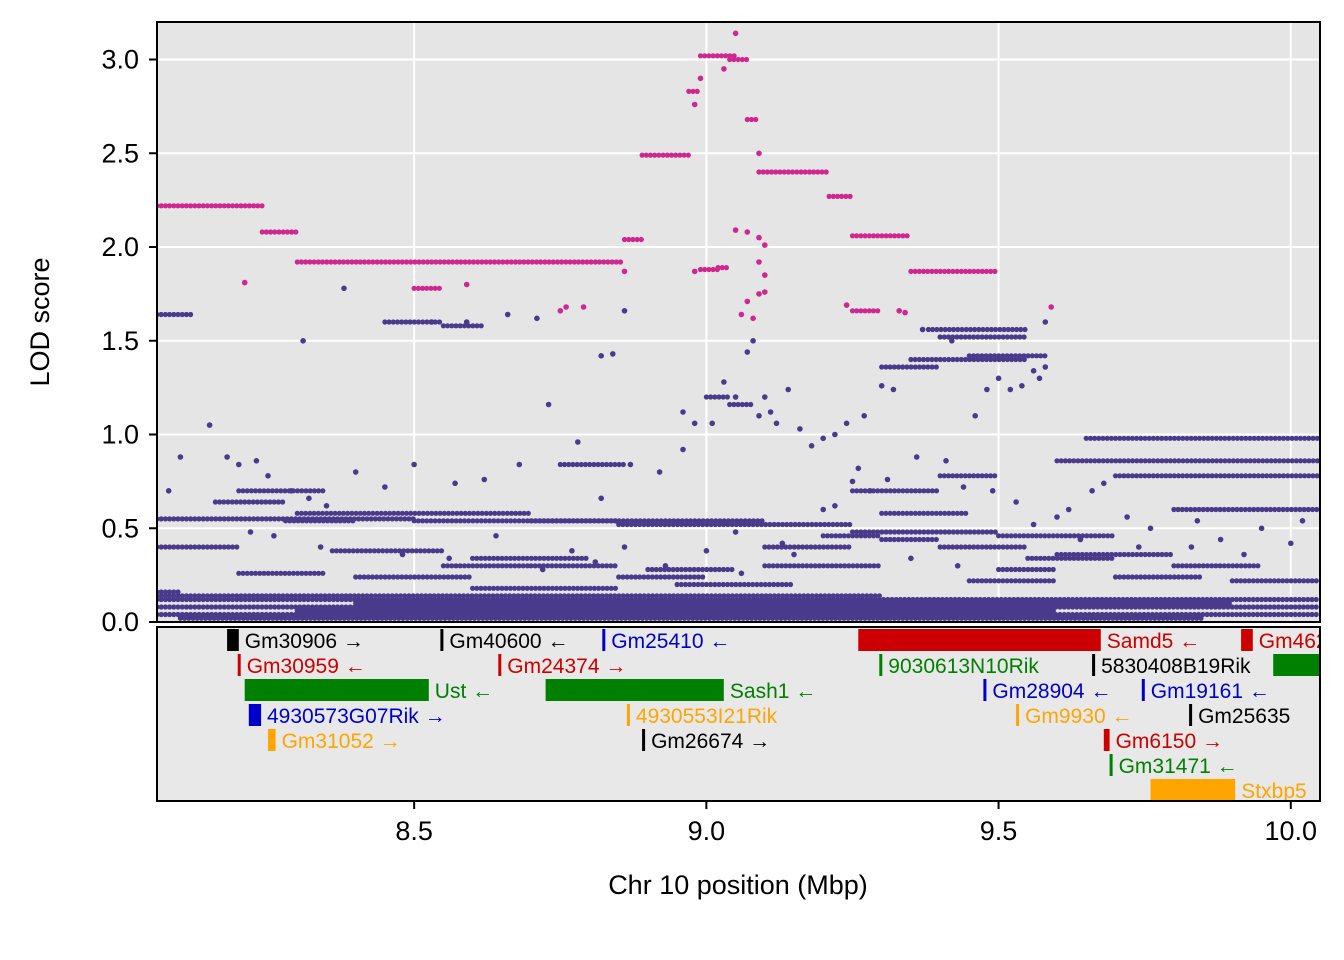 The width and height of the screenshot is (1344, 960). What do you see at coordinates (304, 641) in the screenshot?
I see `gene-label: Gm30906 →` at bounding box center [304, 641].